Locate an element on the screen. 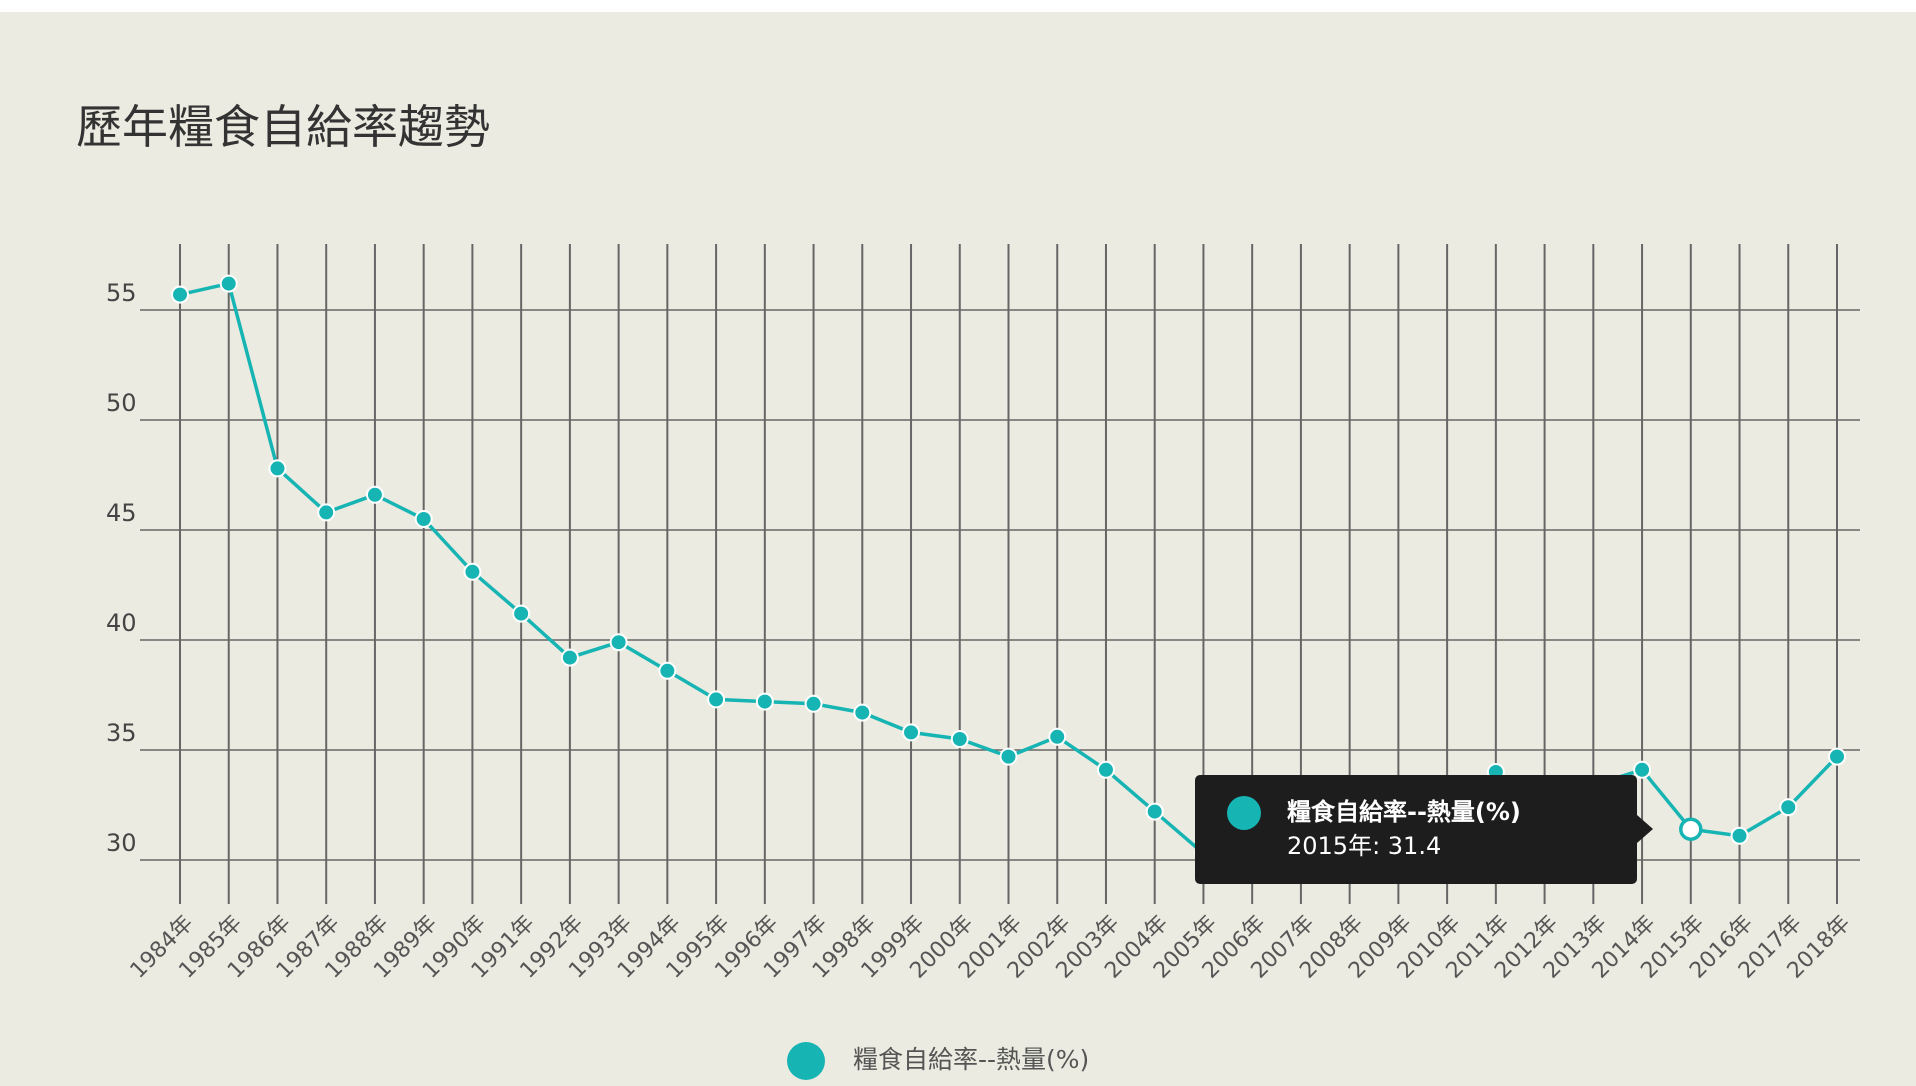  tooltip-title: 糧食自給率--熱量(%) is located at coordinates (1404, 812).